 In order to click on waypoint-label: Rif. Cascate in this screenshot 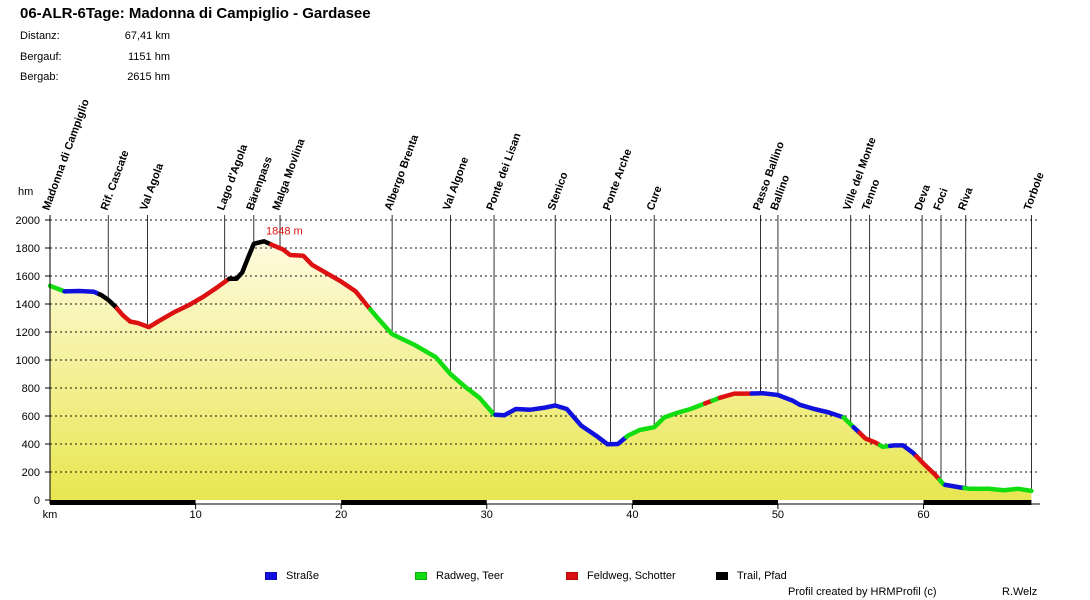, I will do `click(115, 180)`.